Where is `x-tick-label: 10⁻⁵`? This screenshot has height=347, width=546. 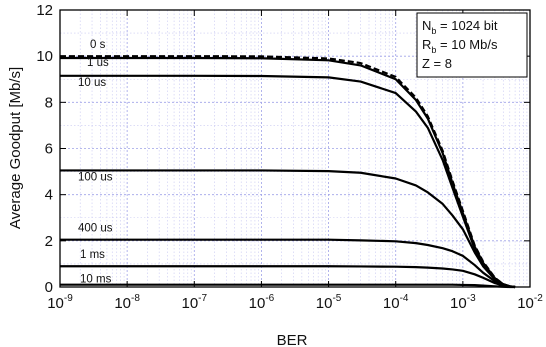
x-tick-label: 10⁻⁵ is located at coordinates (329, 302).